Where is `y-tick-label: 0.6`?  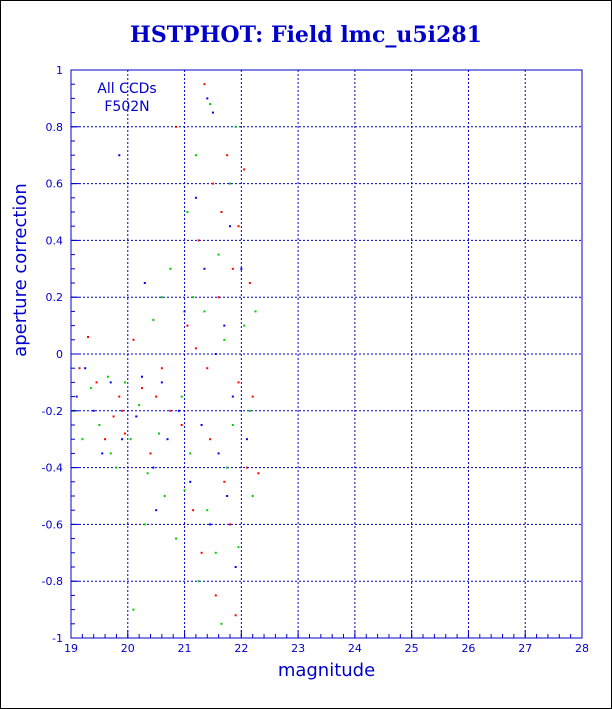
y-tick-label: 0.6 is located at coordinates (55, 184).